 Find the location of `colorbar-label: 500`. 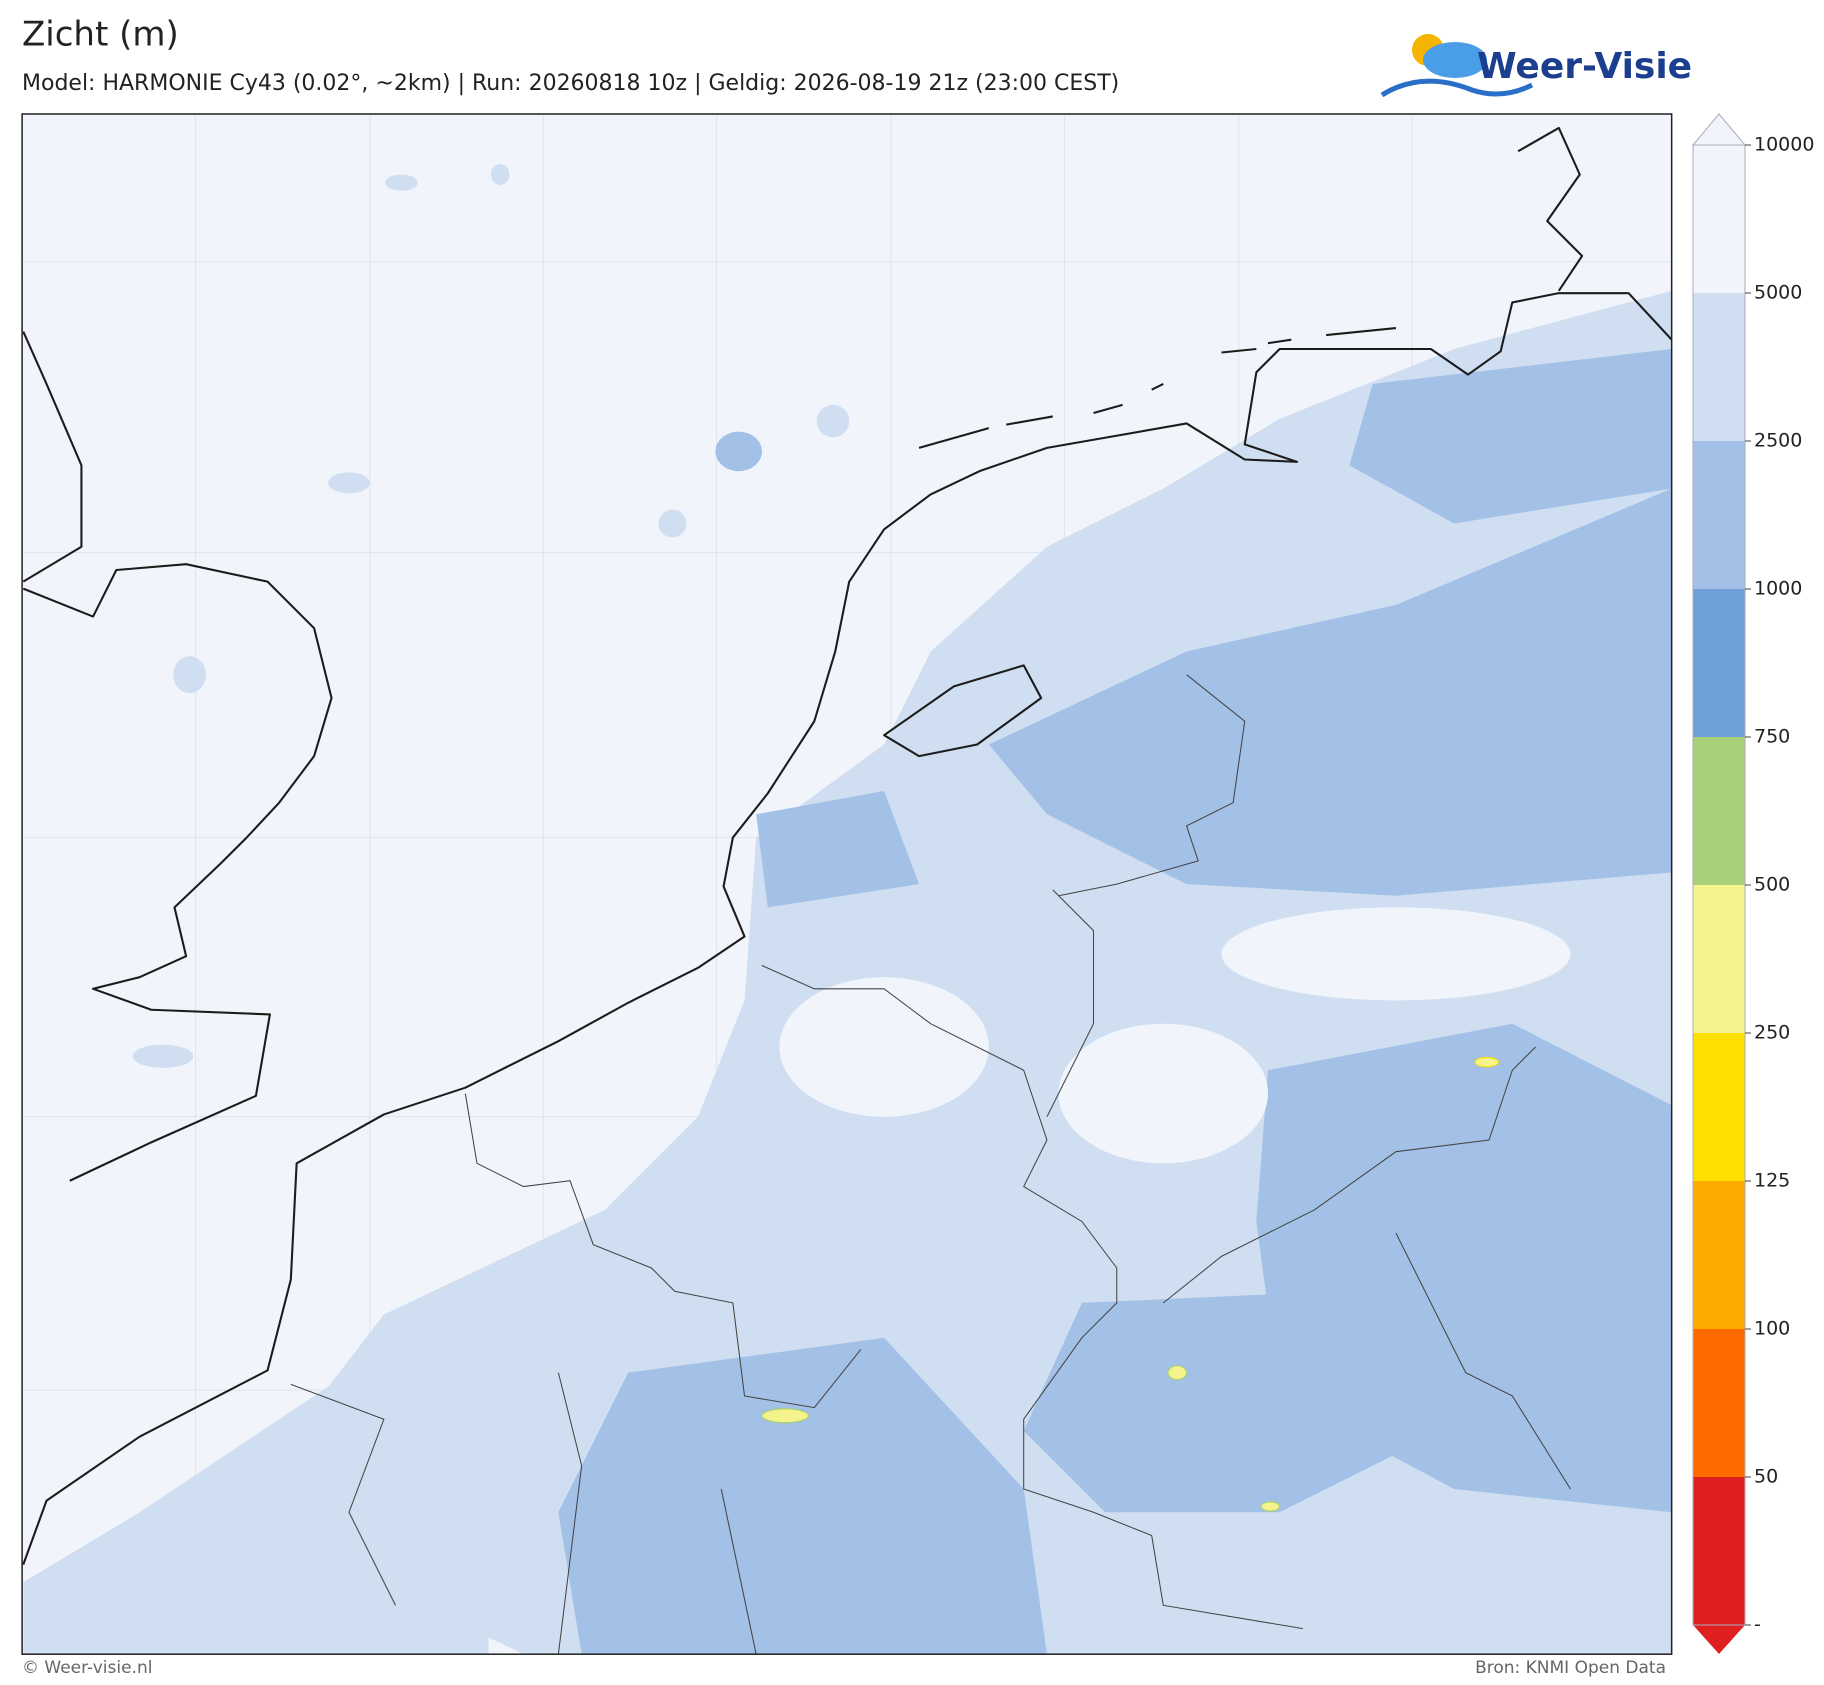

colorbar-label: 500 is located at coordinates (1772, 885).